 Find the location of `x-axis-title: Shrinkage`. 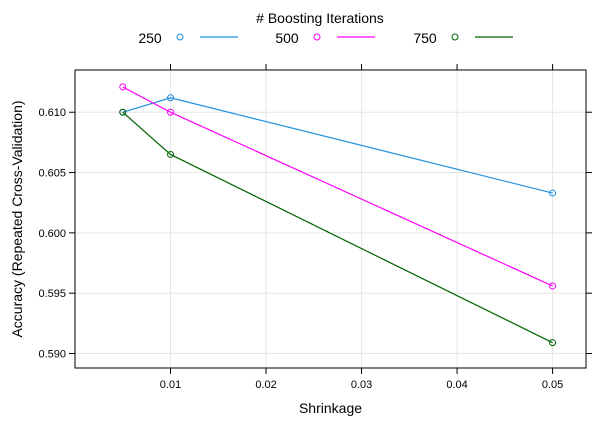

x-axis-title: Shrinkage is located at coordinates (330, 408).